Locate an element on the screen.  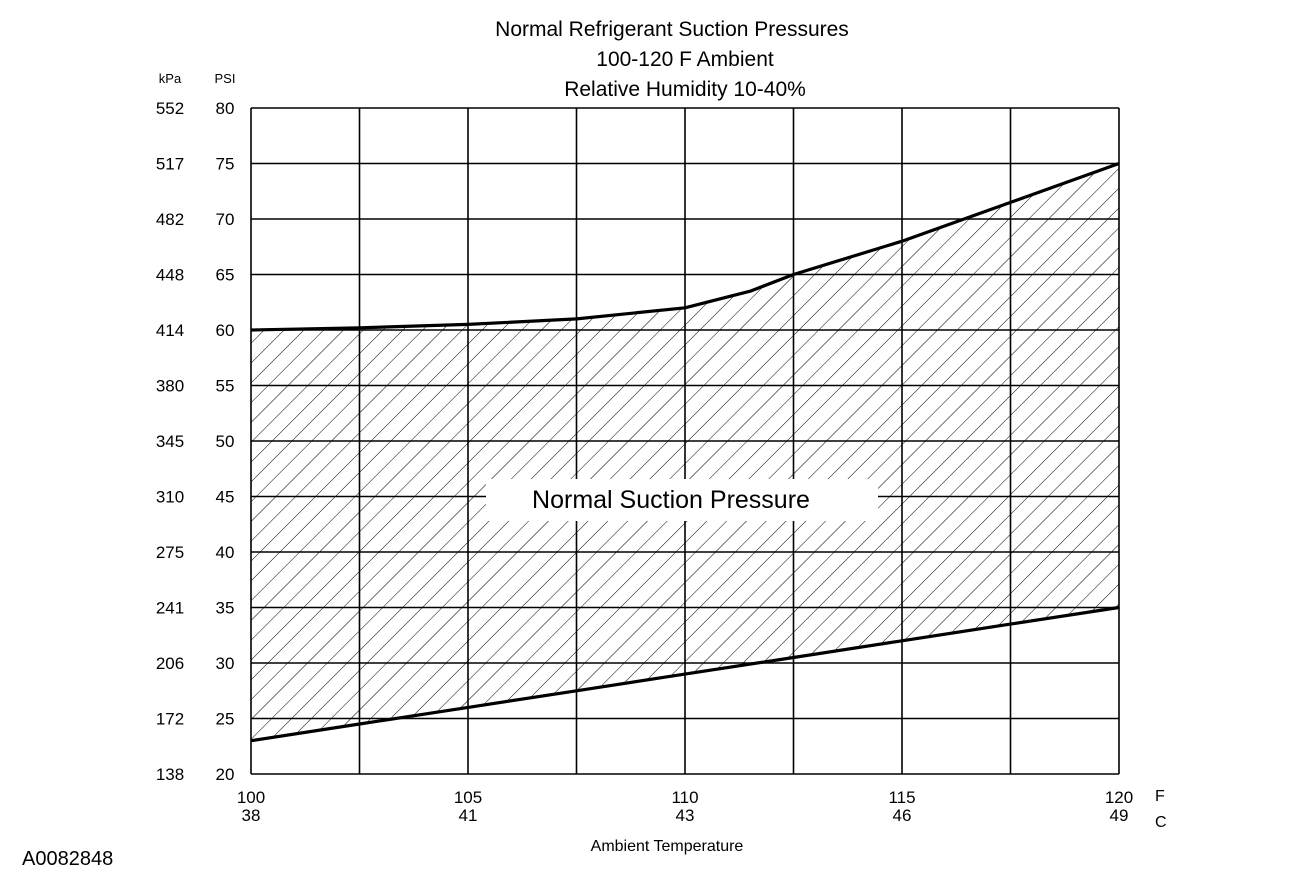
x-tick-label-f: 120 is located at coordinates (1119, 797).